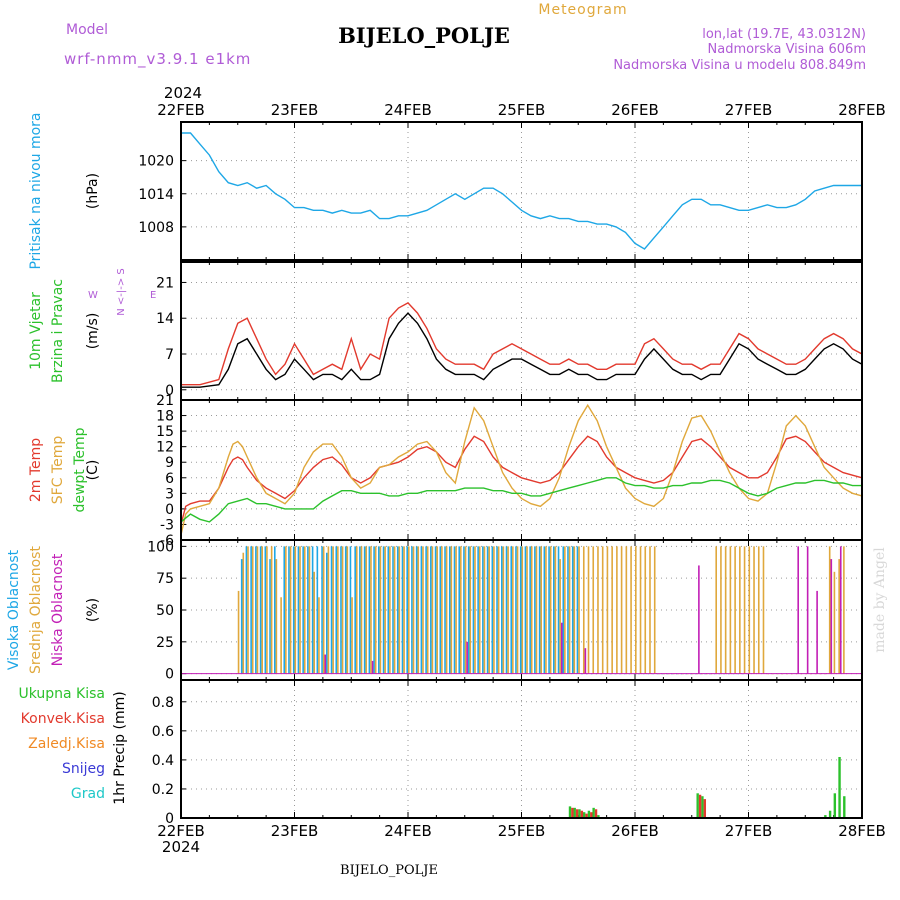 This screenshot has height=900, width=900. What do you see at coordinates (181, 847) in the screenshot?
I see `bottom-year-label: 2024` at bounding box center [181, 847].